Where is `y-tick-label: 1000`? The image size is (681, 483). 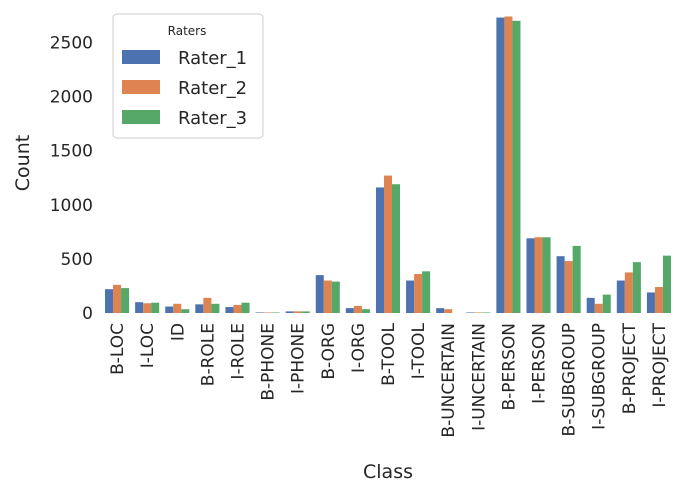 y-tick-label: 1000 is located at coordinates (71, 206).